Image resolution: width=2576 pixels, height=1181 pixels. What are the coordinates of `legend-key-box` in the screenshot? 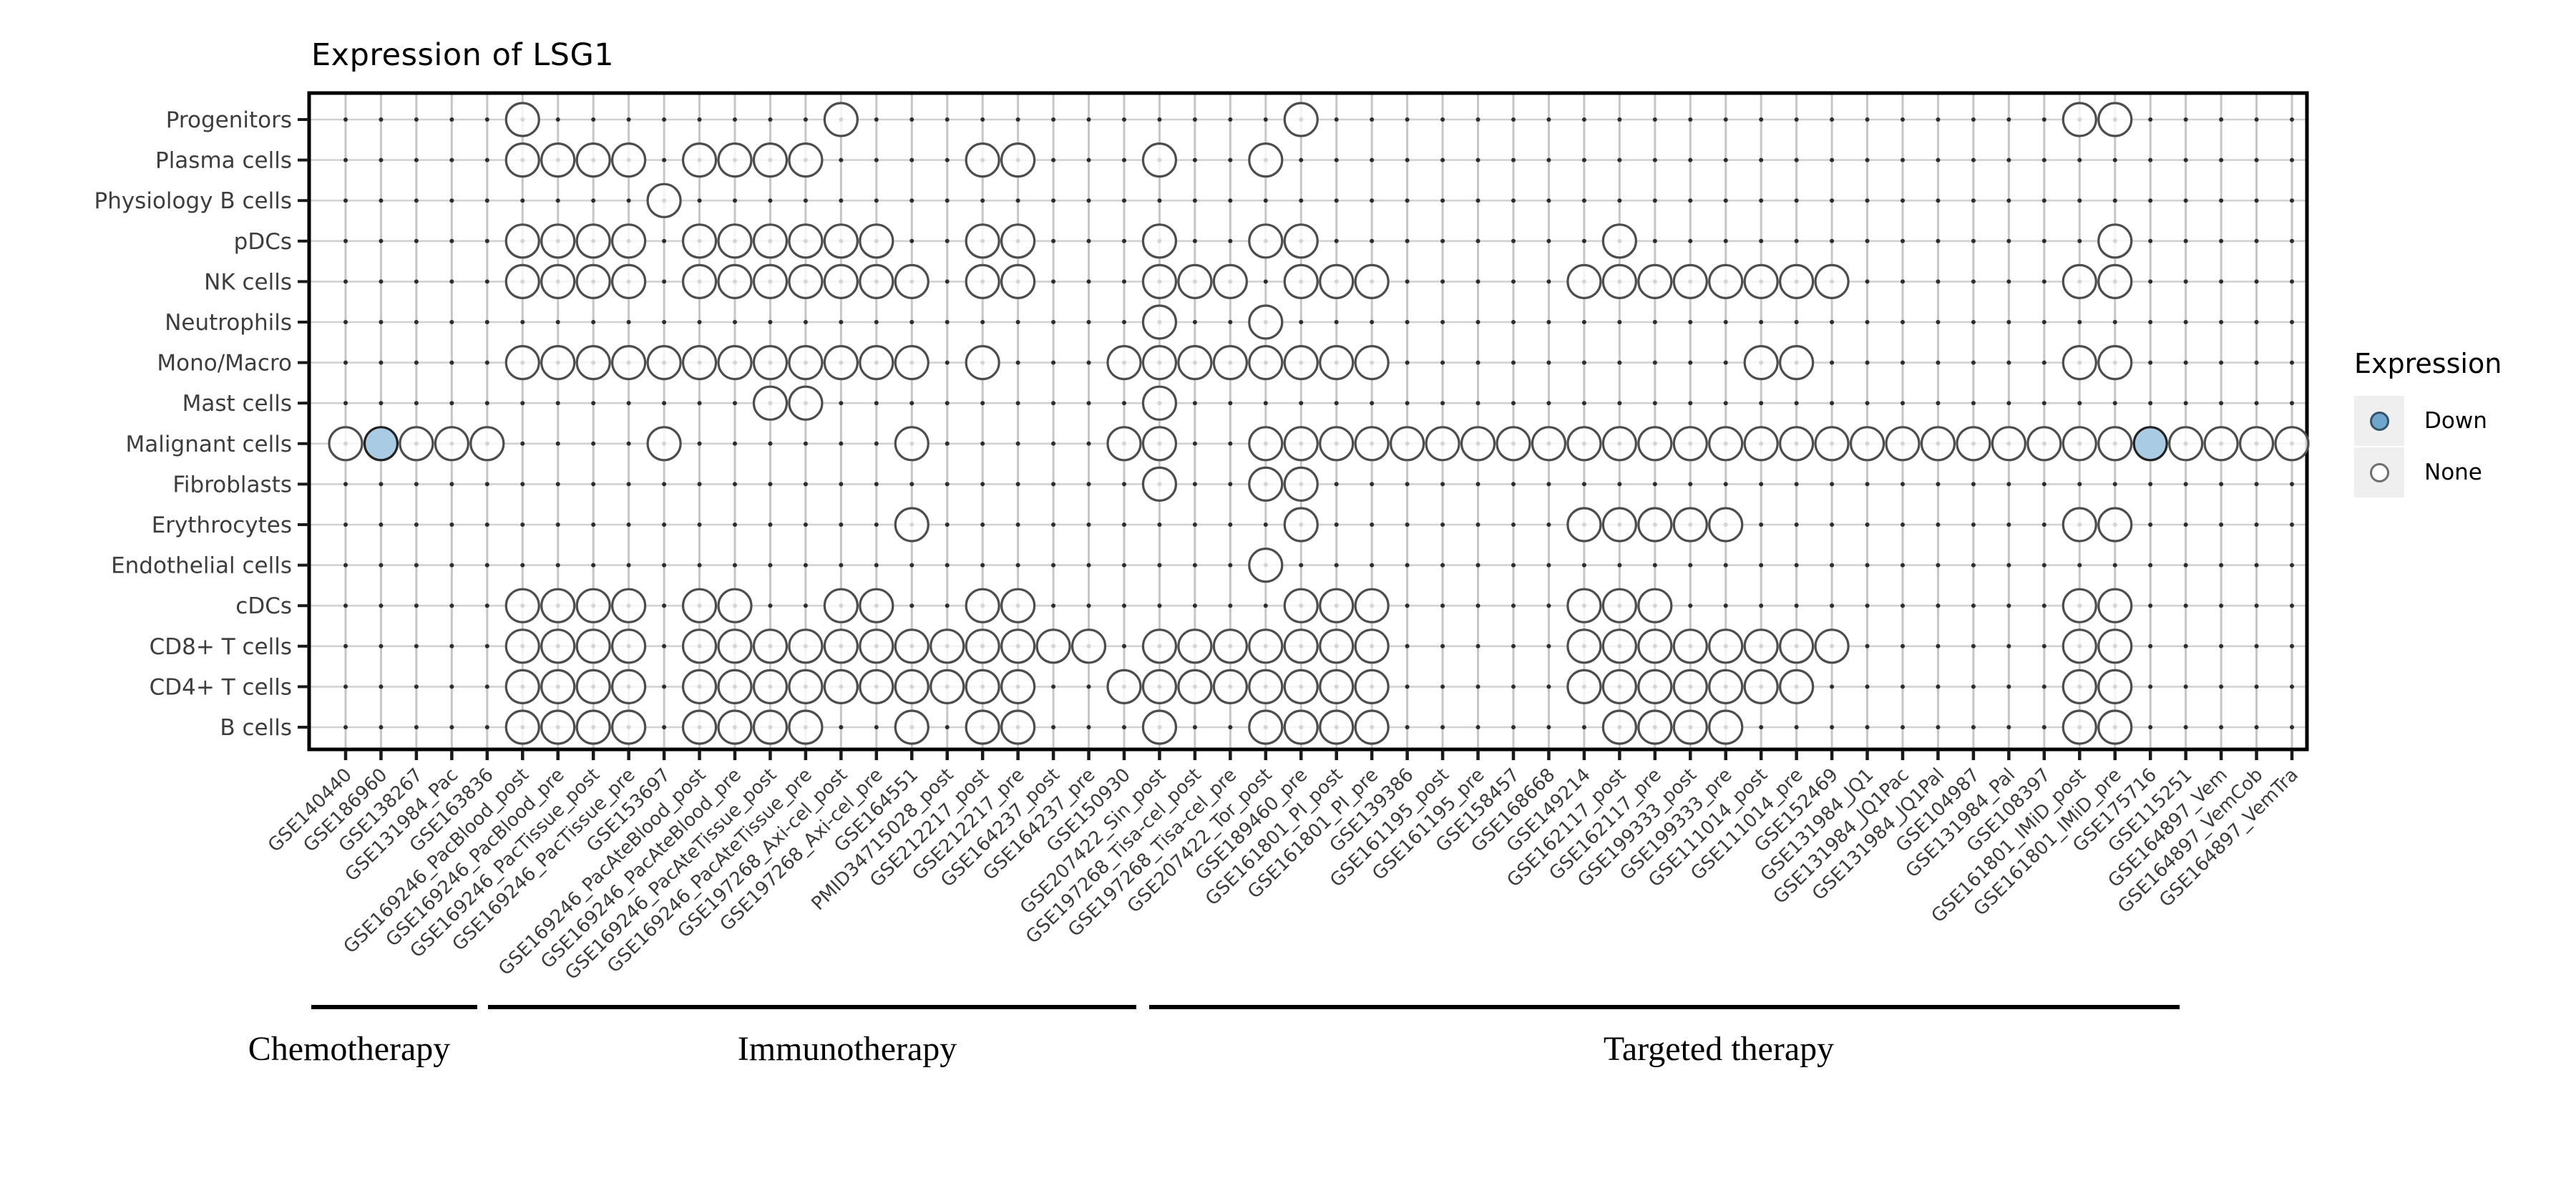 It's located at (2379, 421).